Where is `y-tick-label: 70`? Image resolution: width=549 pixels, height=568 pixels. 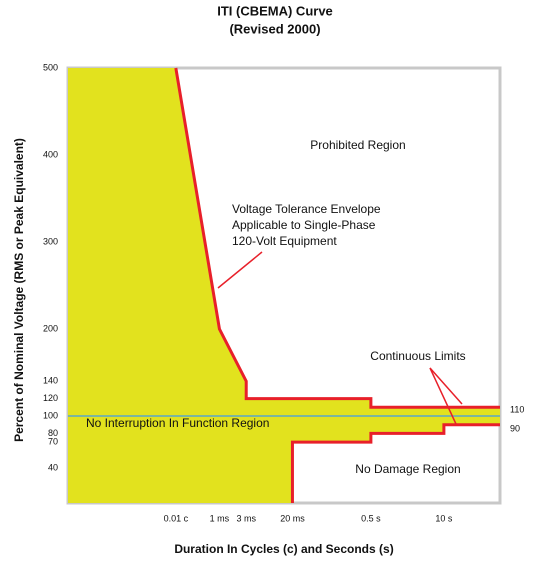 y-tick-label: 70 is located at coordinates (53, 441).